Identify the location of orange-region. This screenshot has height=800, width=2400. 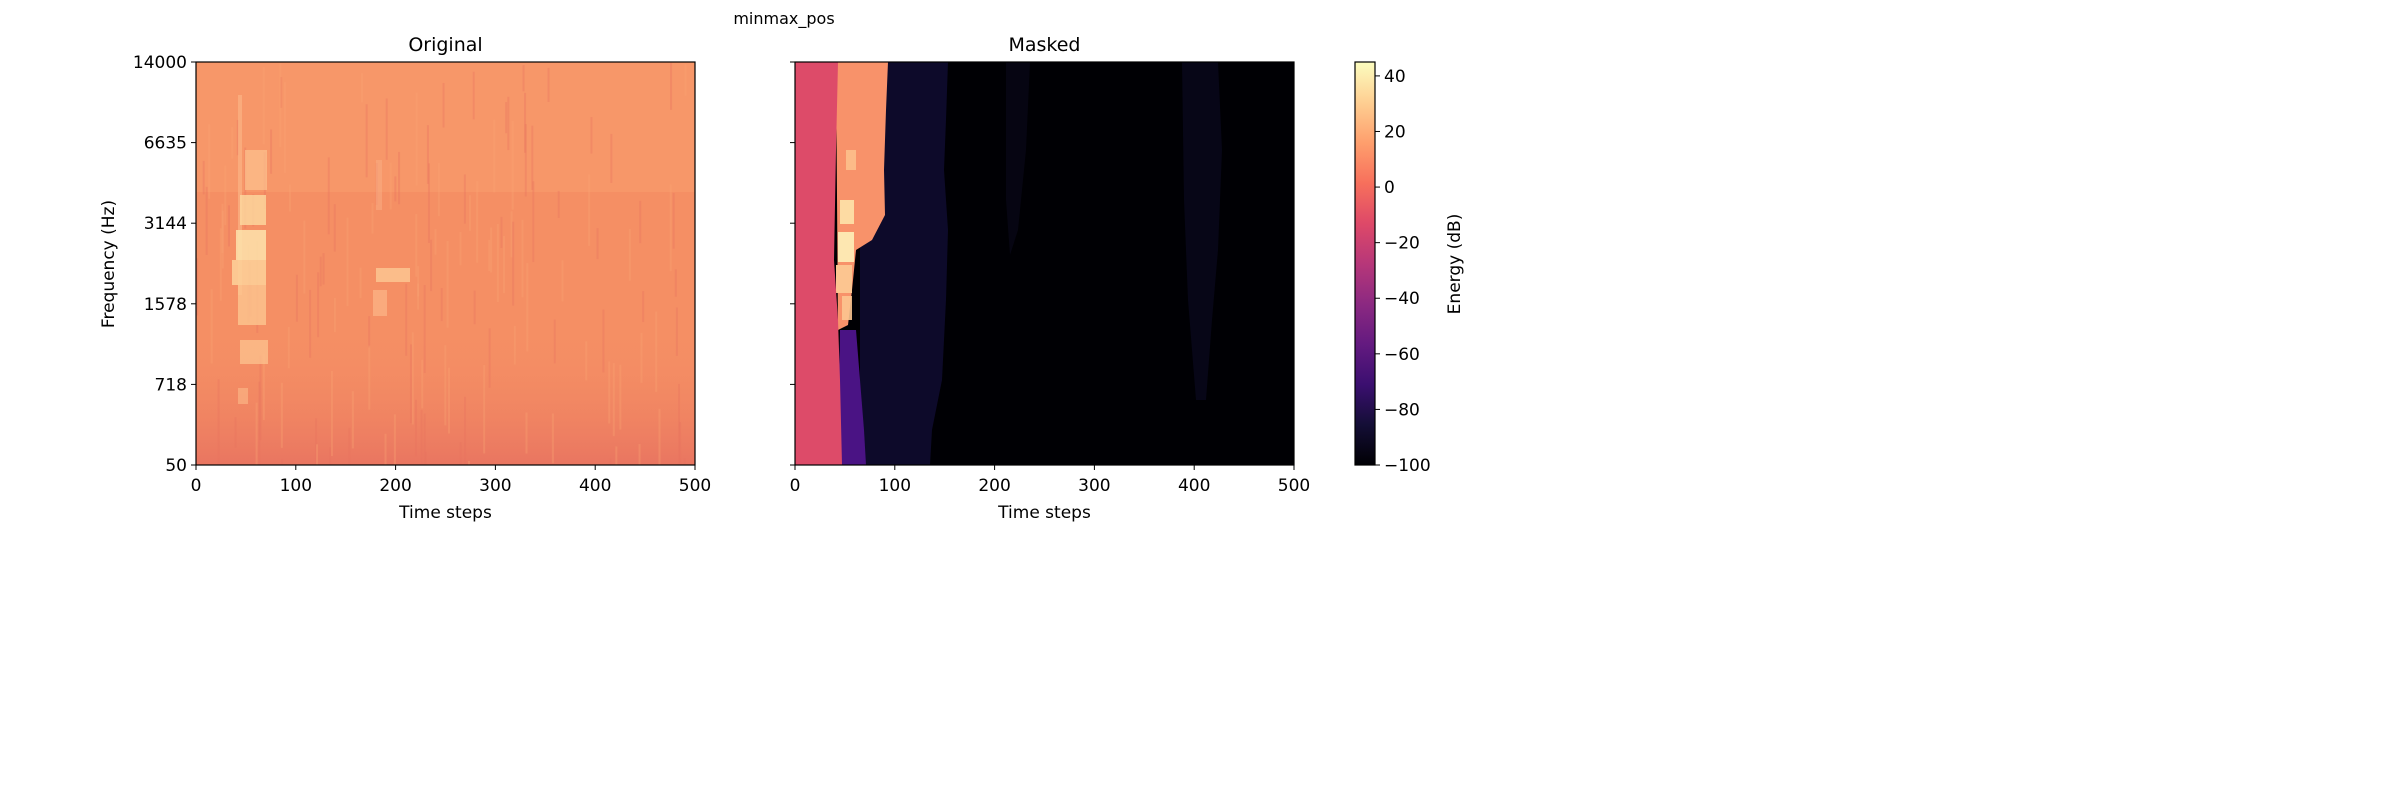
(862, 196).